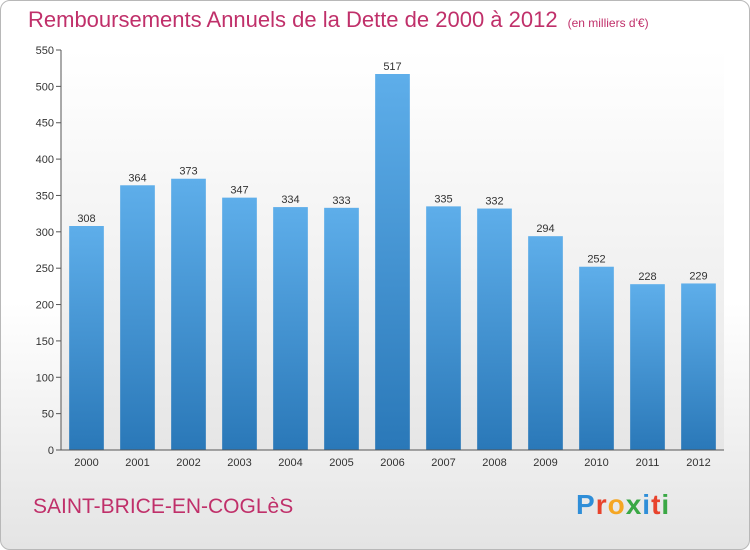  I want to click on bar-2000, so click(86, 338).